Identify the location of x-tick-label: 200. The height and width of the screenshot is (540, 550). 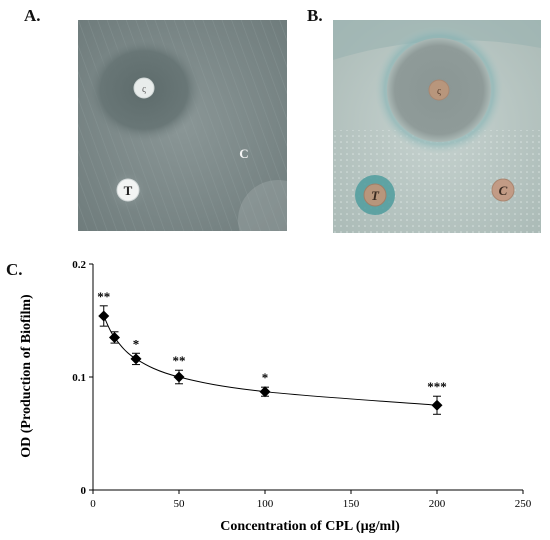
(437, 504).